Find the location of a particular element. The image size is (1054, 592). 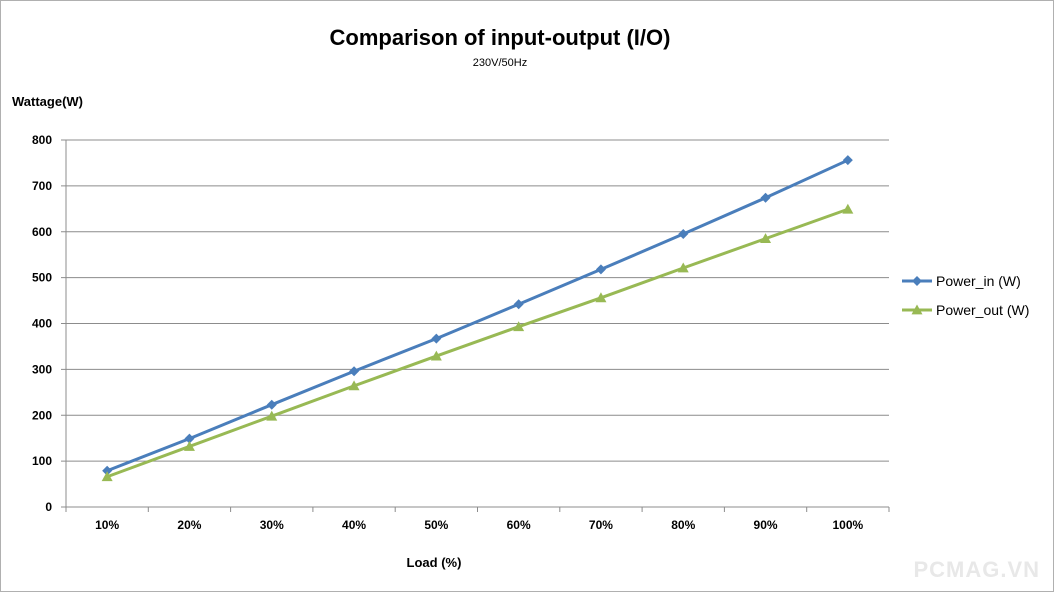

legend-item: Power_in (W) is located at coordinates (961, 281).